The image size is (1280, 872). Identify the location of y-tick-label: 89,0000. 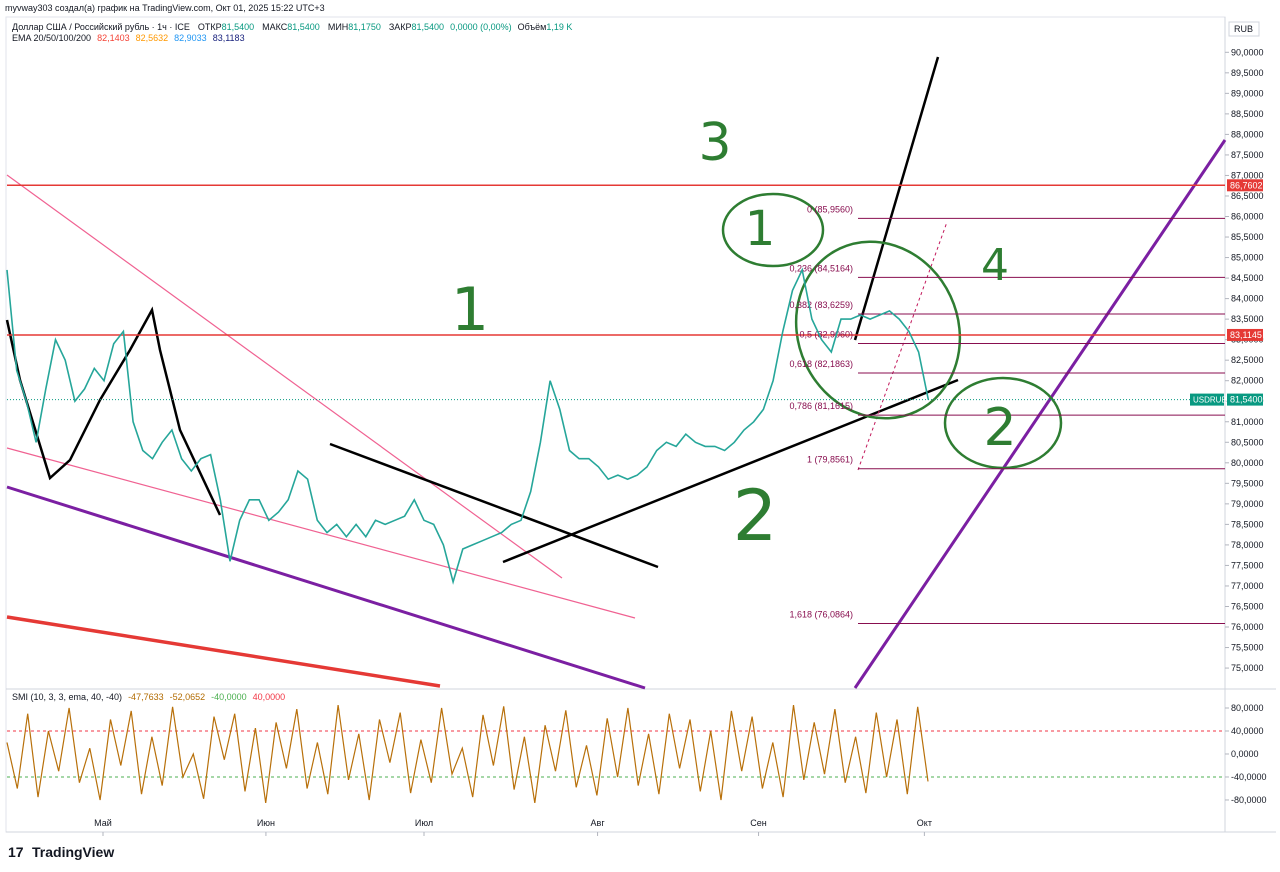
(1247, 93).